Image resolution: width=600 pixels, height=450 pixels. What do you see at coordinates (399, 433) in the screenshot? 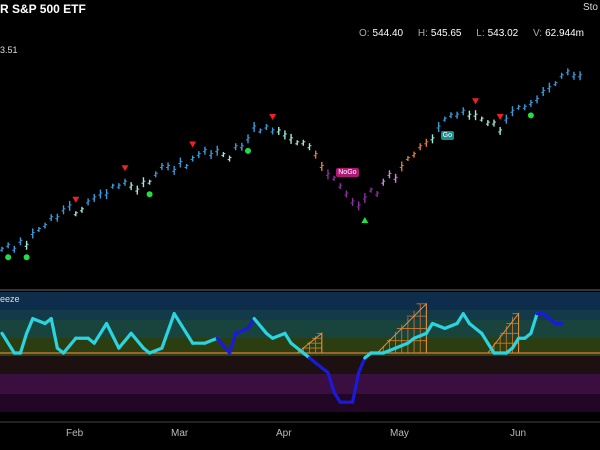
I see `x-label-may: May` at bounding box center [399, 433].